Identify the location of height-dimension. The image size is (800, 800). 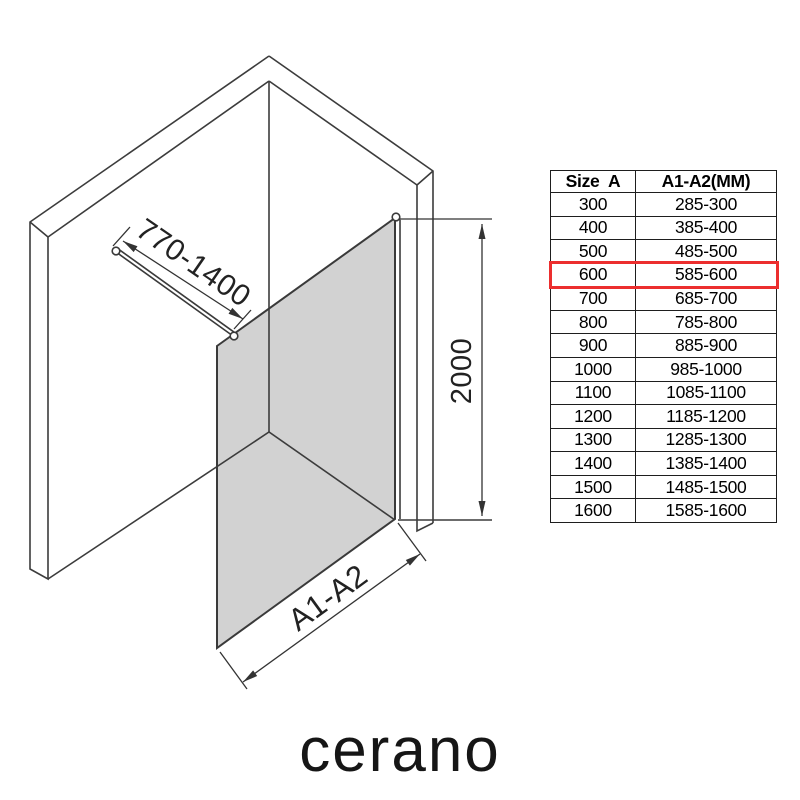
(446, 367).